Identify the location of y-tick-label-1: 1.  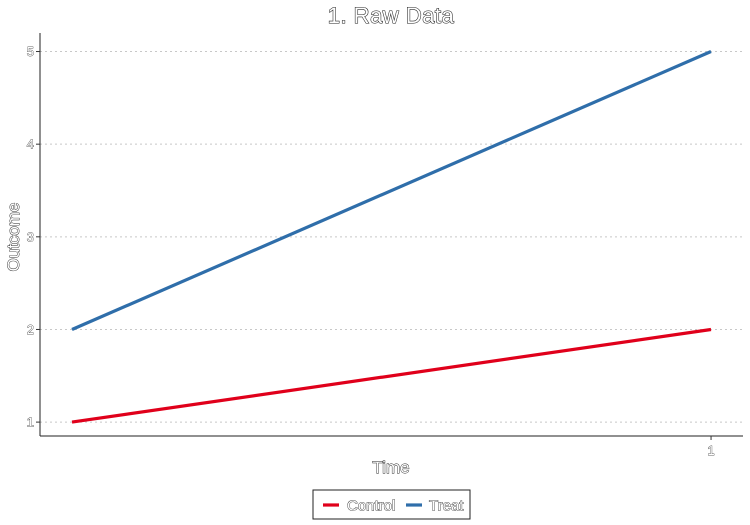
(30, 422).